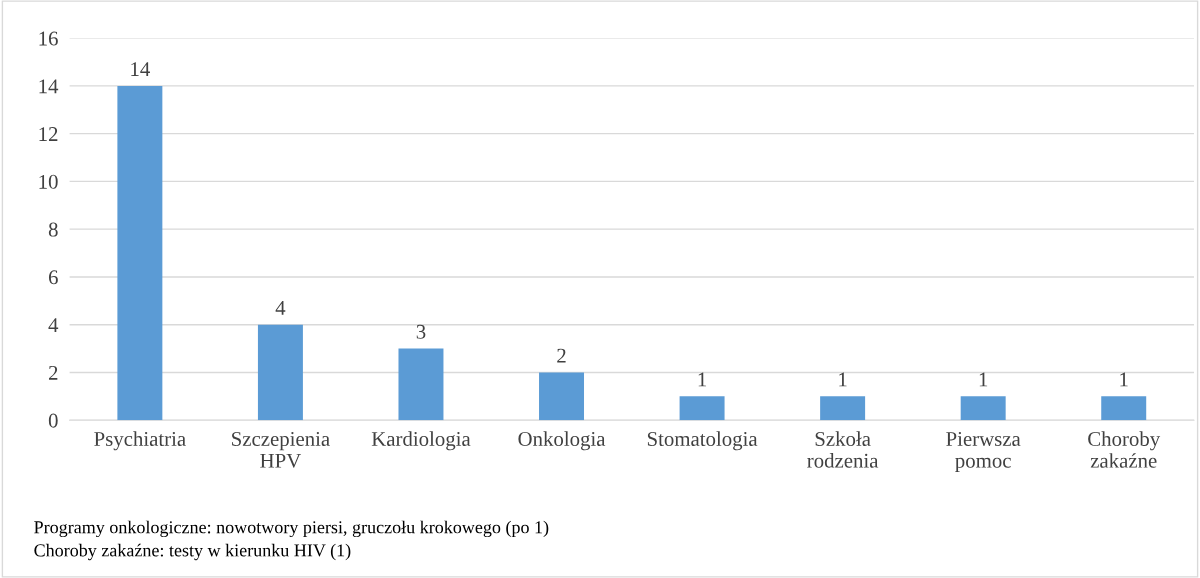 Image resolution: width=1200 pixels, height=578 pixels. Describe the element at coordinates (53, 420) in the screenshot. I see `y-tick-label: 0` at that location.